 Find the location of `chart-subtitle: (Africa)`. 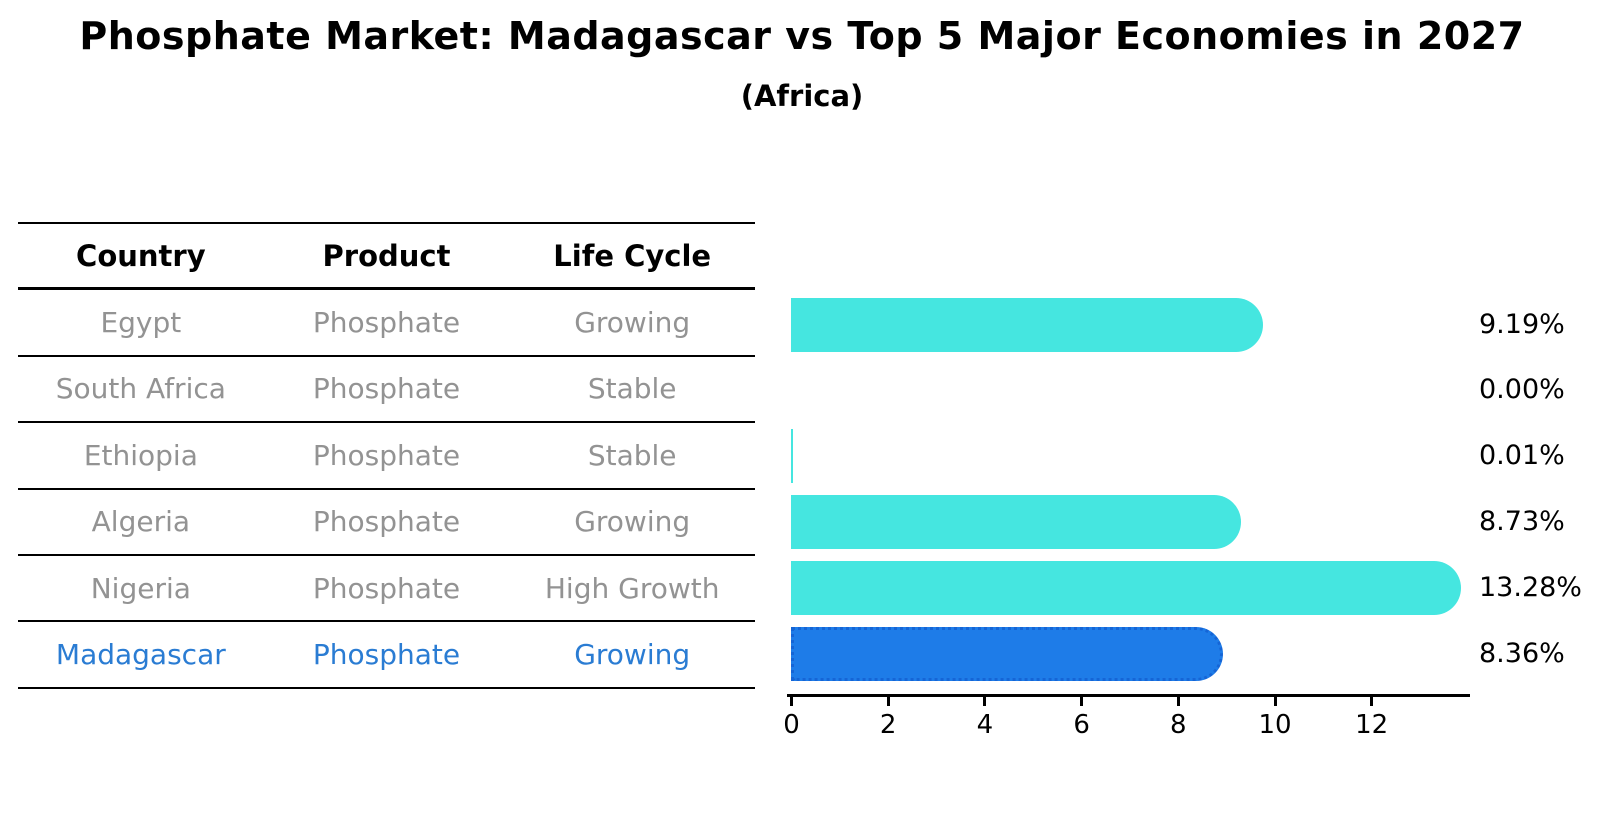

chart-subtitle: (Africa) is located at coordinates (802, 96).